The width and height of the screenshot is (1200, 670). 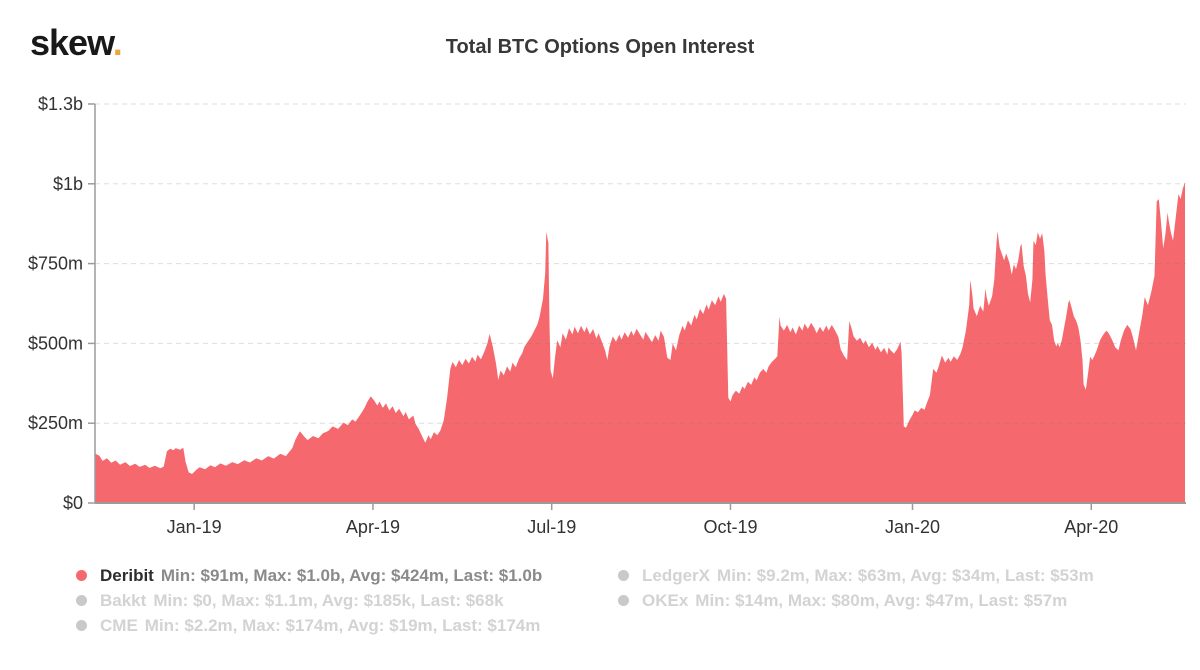 I want to click on x-tick-label: Jan-19, so click(x=194, y=527).